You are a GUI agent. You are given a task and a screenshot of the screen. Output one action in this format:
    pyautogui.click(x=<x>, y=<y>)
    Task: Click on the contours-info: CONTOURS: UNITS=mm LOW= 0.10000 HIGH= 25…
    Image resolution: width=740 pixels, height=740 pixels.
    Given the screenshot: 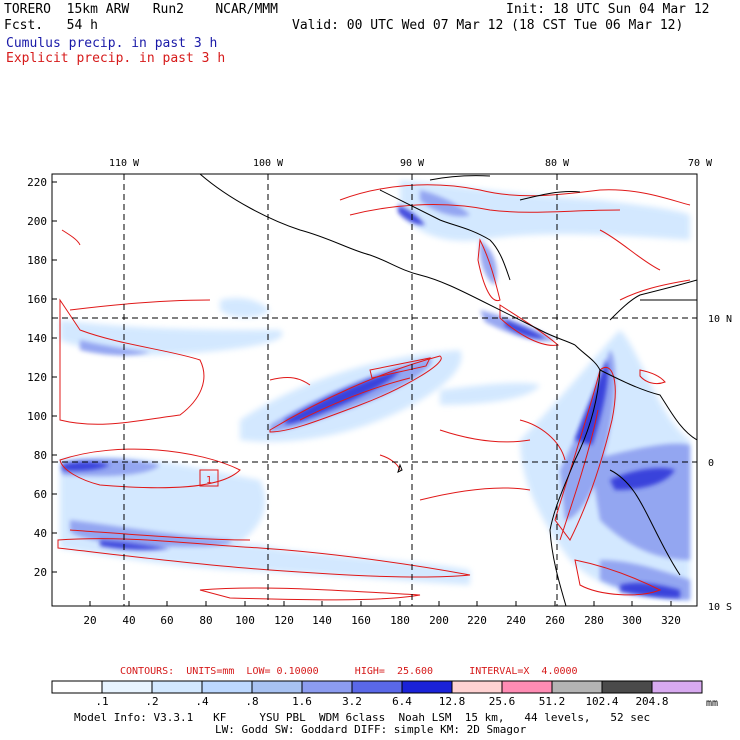 What is the action you would take?
    pyautogui.click(x=349, y=671)
    